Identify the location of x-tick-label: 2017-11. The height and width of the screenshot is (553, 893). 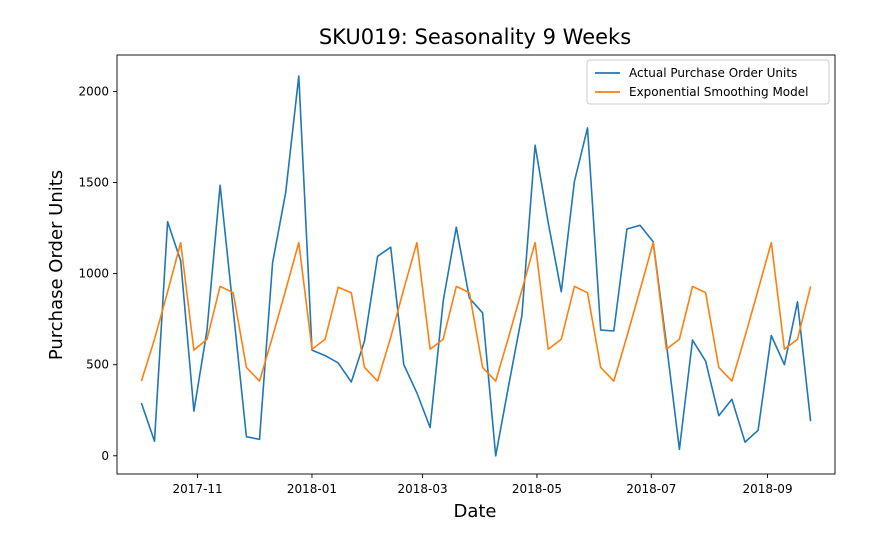
(198, 489).